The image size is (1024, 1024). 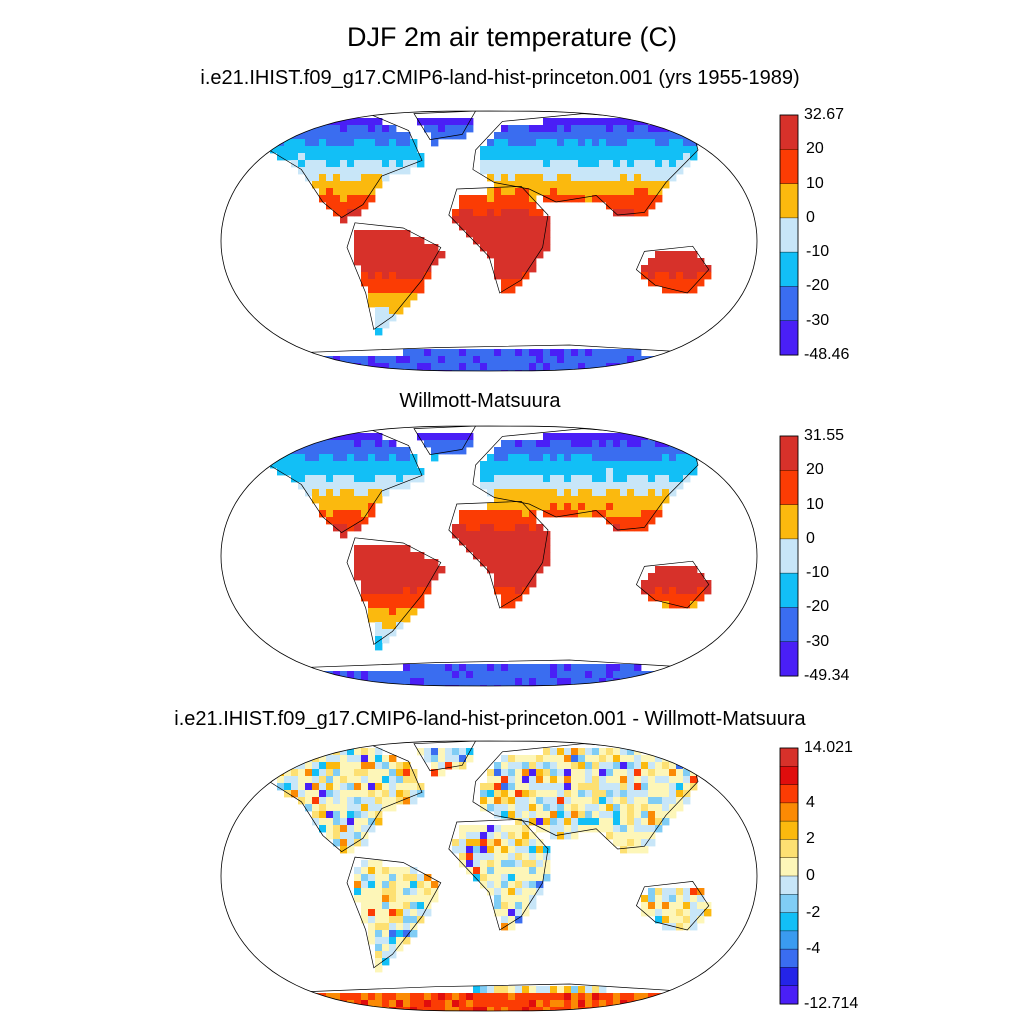 I want to click on colorbar-label: -48.46, so click(x=827, y=354).